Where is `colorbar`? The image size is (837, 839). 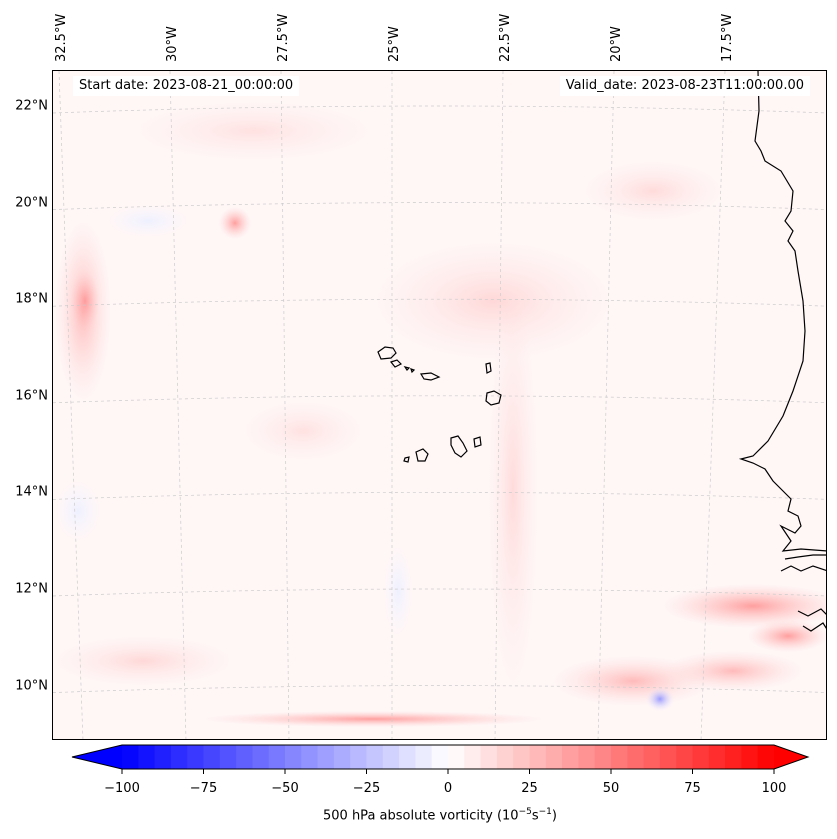 colorbar is located at coordinates (440, 759).